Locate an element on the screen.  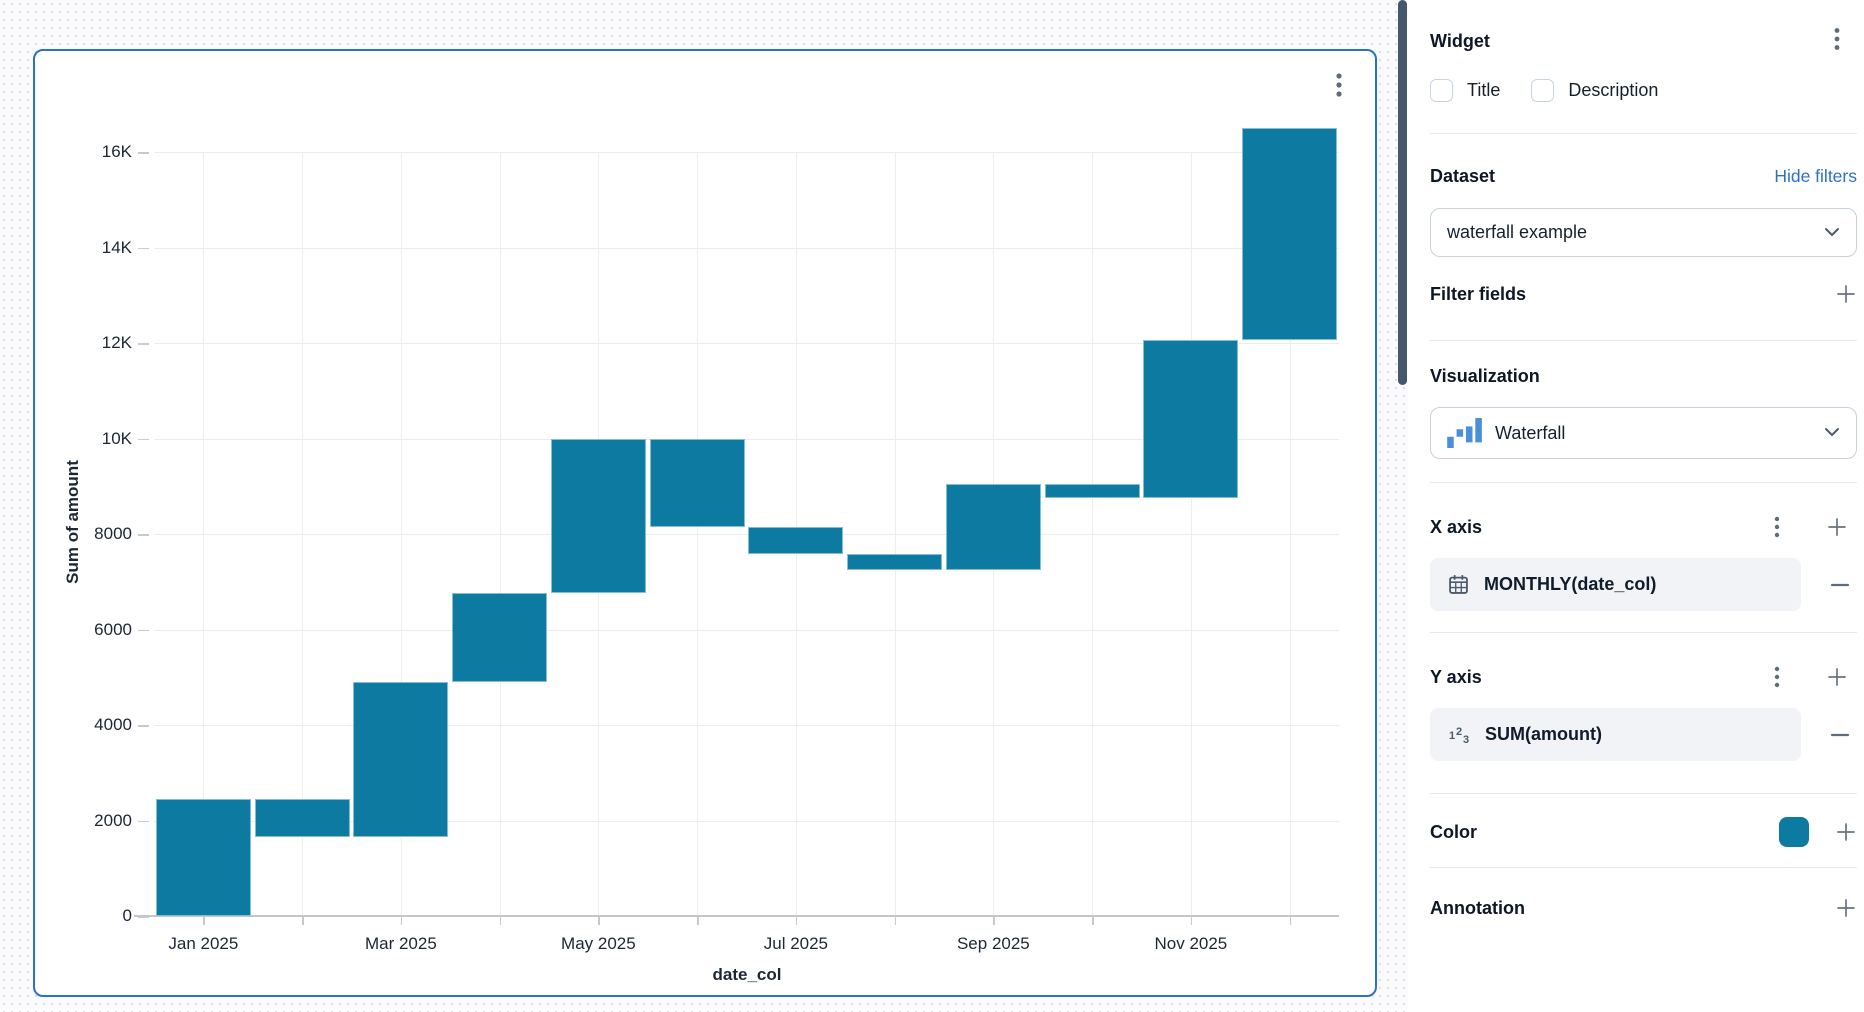
sidebar-kebab-icon is located at coordinates (1837, 39).